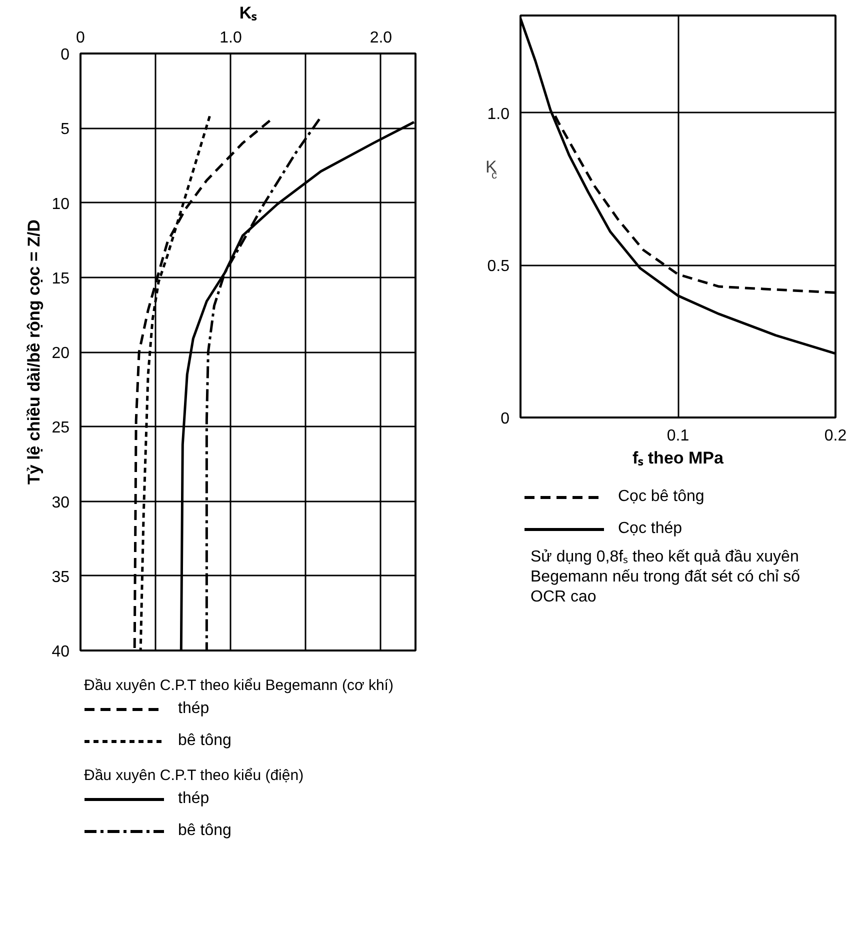 The width and height of the screenshot is (867, 932). Describe the element at coordinates (498, 267) in the screenshot. I see `y-tick-label: 0.5` at that location.